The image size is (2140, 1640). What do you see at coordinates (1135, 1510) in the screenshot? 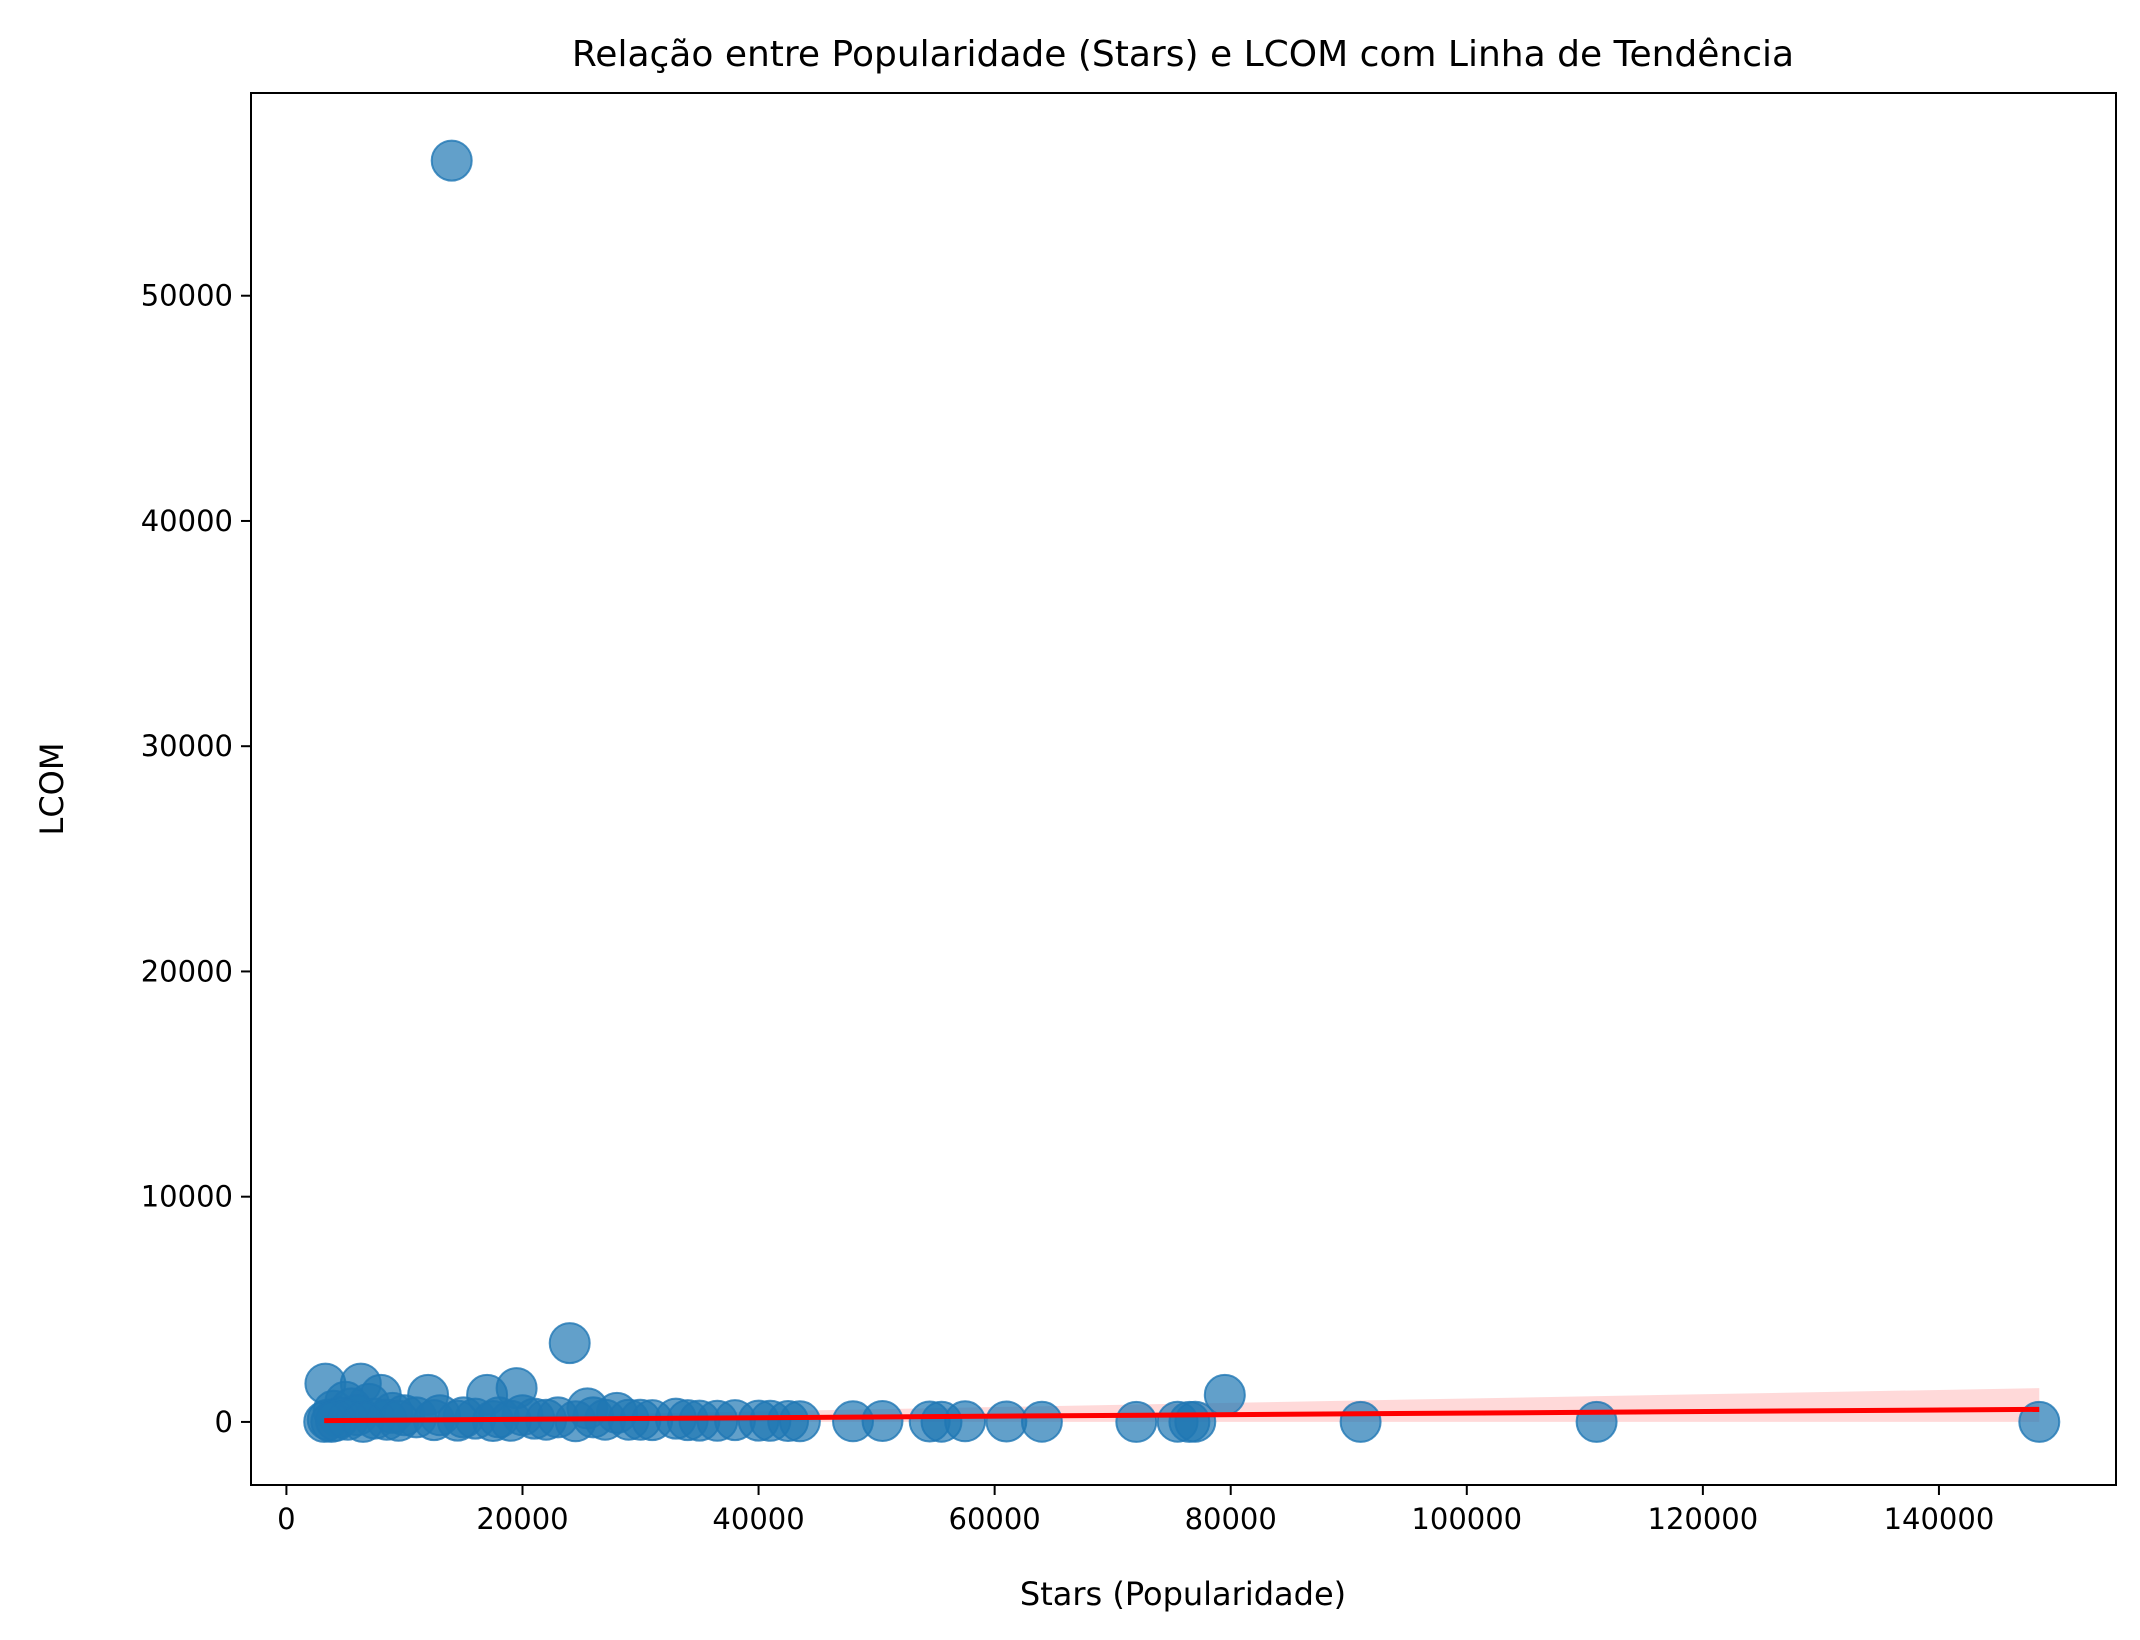
I see `x-axis-ticks: 0 20000 40000 60000 80000 100000 120000 140000` at bounding box center [1135, 1510].